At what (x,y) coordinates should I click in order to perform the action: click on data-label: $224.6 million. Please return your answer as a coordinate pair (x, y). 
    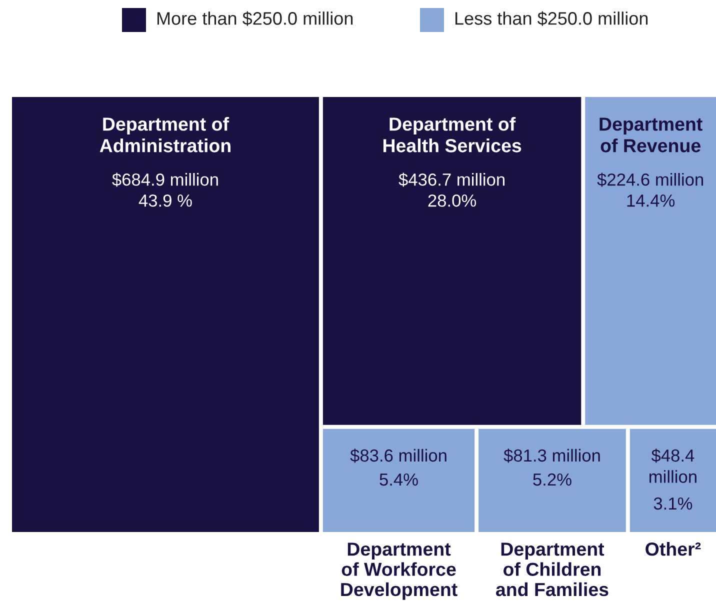
    Looking at the image, I should click on (650, 179).